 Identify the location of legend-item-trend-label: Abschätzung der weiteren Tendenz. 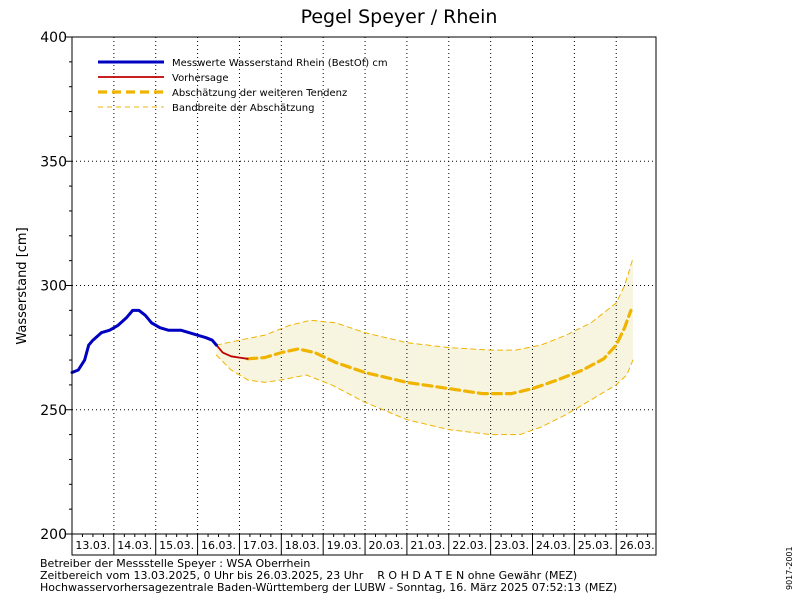
(259, 93).